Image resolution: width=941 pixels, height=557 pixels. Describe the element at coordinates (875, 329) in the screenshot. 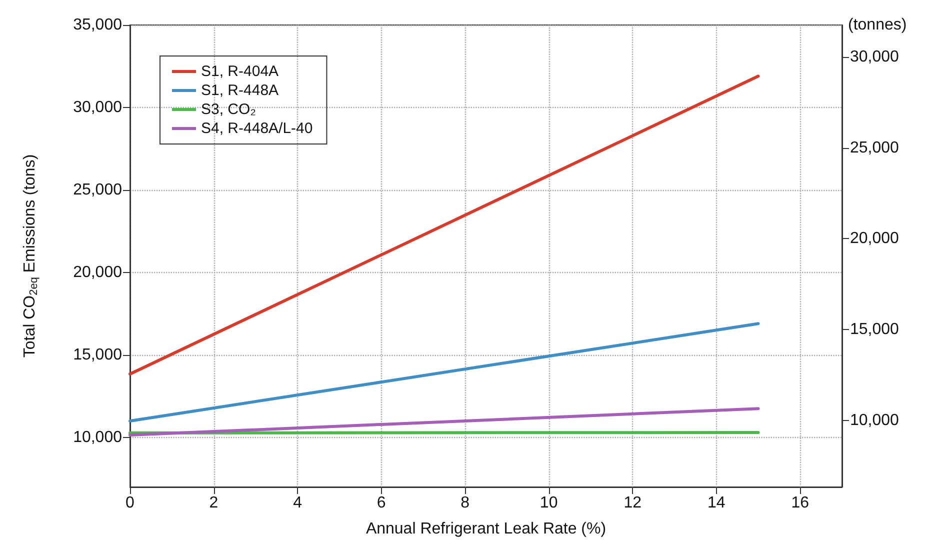

I see `y2-tick-label: 15,000` at that location.